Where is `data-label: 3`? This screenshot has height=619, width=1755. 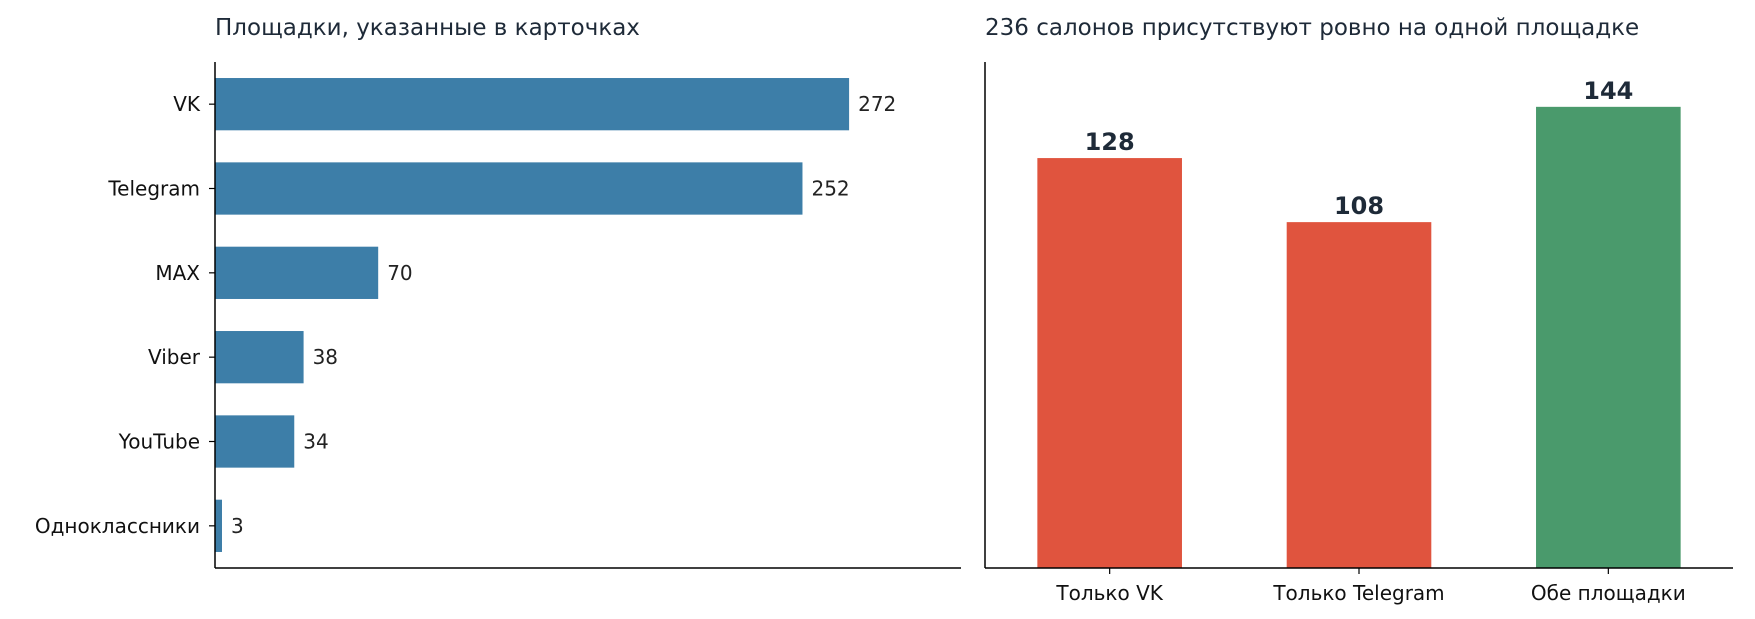
data-label: 3 is located at coordinates (237, 526).